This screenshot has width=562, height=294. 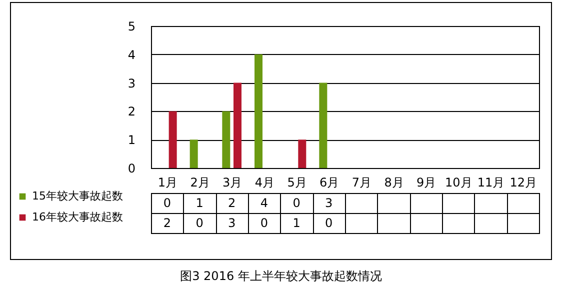 I want to click on y-tick-label: 5, so click(x=132, y=27).